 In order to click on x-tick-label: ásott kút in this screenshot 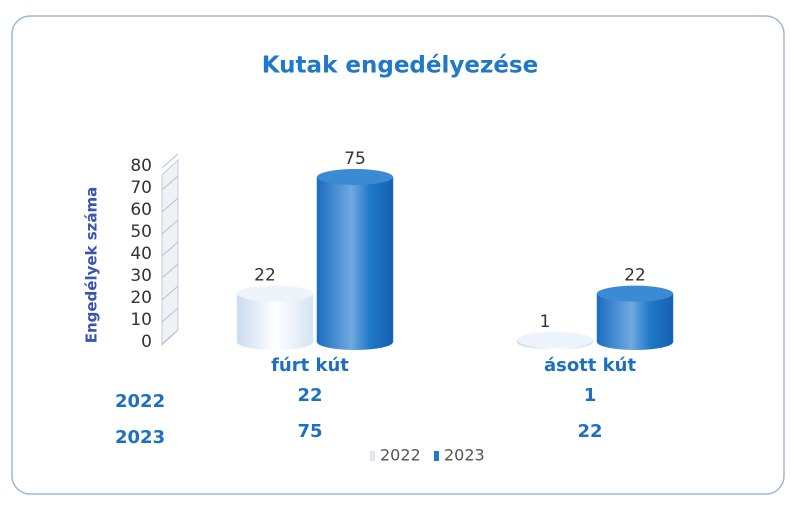, I will do `click(590, 365)`.